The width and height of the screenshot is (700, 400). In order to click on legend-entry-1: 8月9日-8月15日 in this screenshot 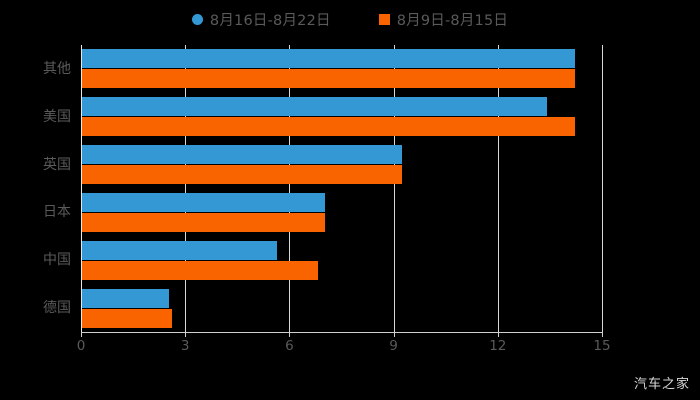, I will do `click(443, 19)`.